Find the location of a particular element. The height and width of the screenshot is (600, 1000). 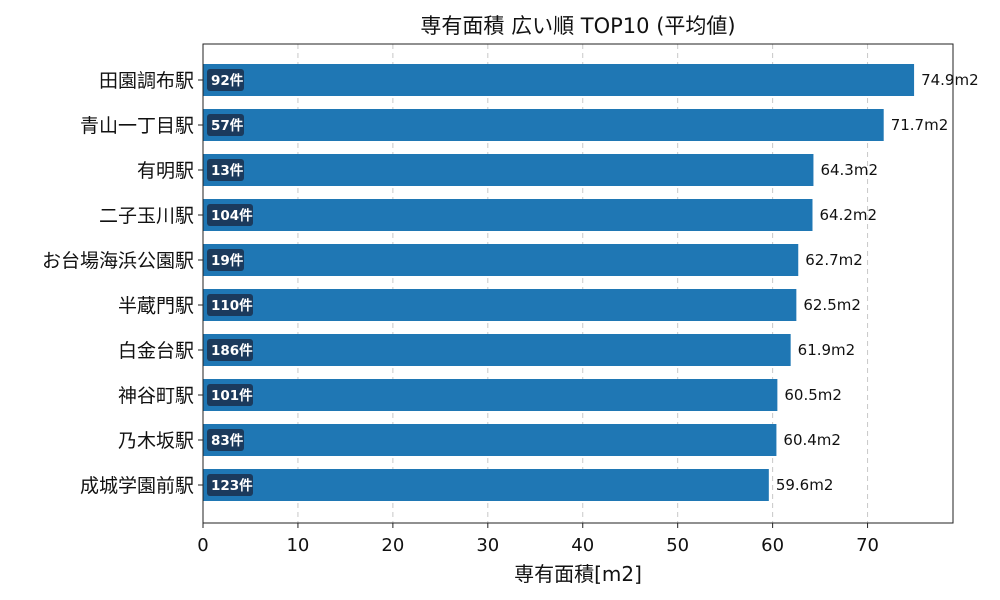

x-tick-label: 60 is located at coordinates (772, 545).